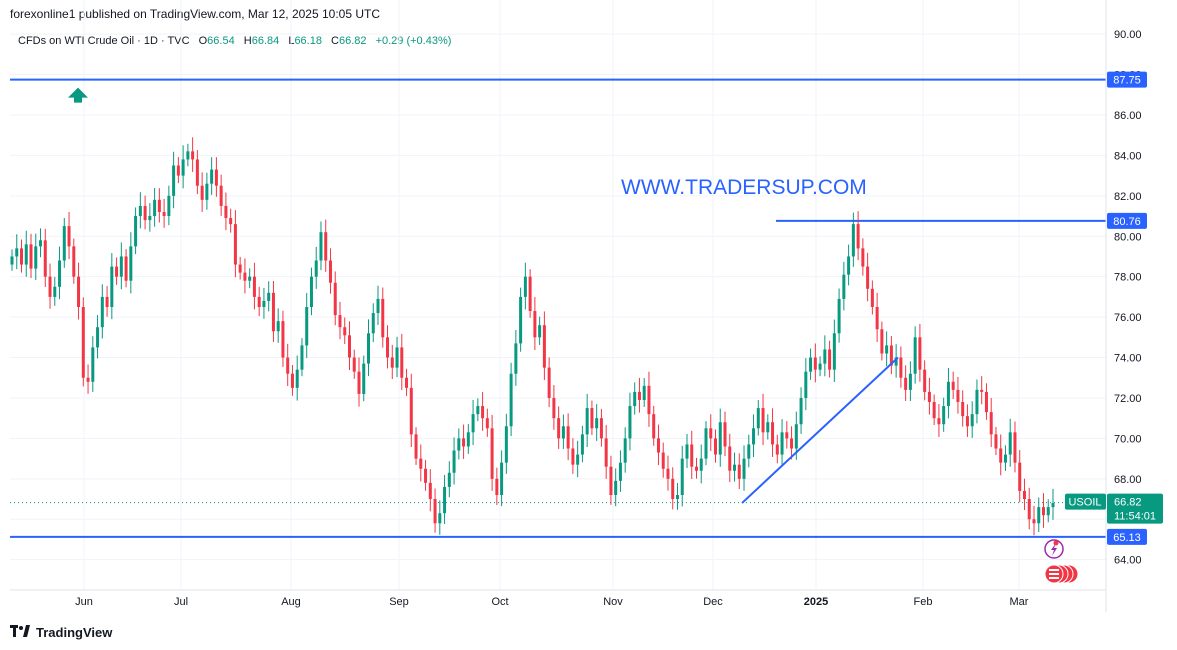 Image resolution: width=1177 pixels, height=650 pixels. I want to click on y-tick-label: 64.00, so click(1128, 561).